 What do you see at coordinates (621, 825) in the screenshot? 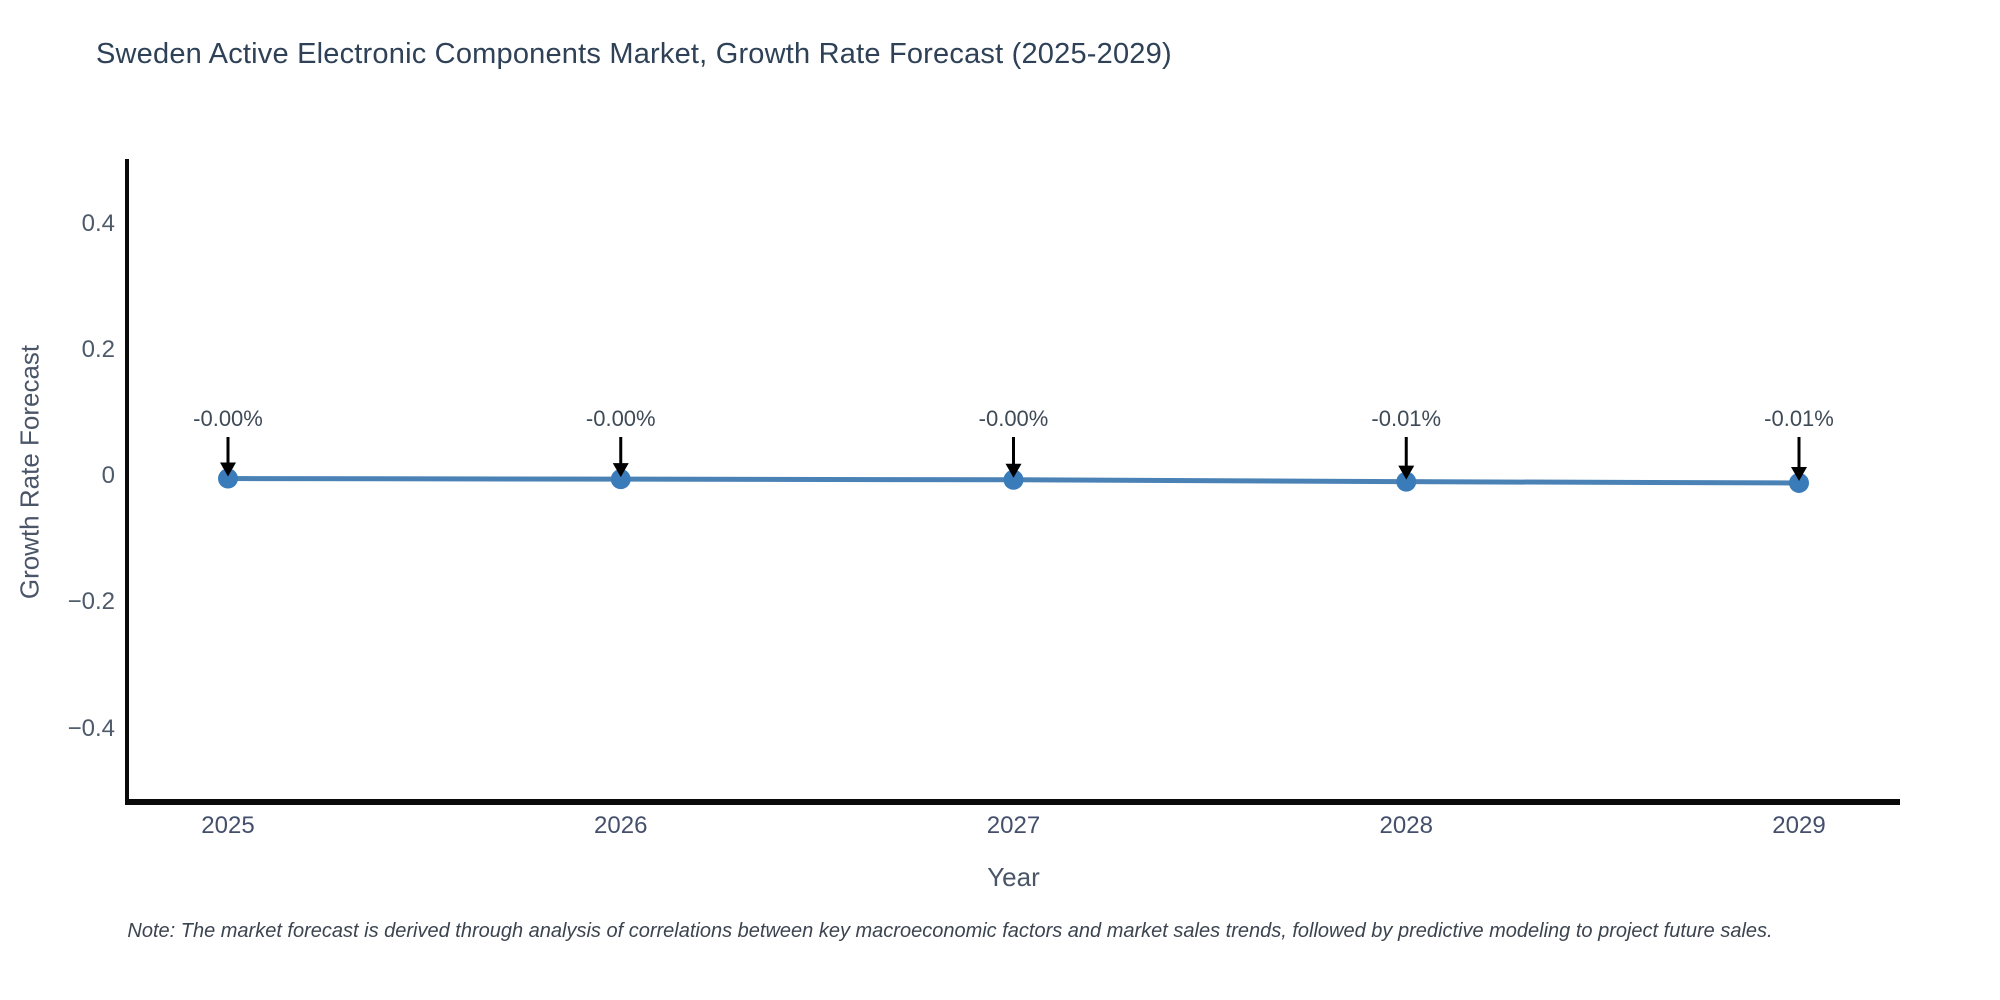
I see `x-tick-label: 2026` at bounding box center [621, 825].